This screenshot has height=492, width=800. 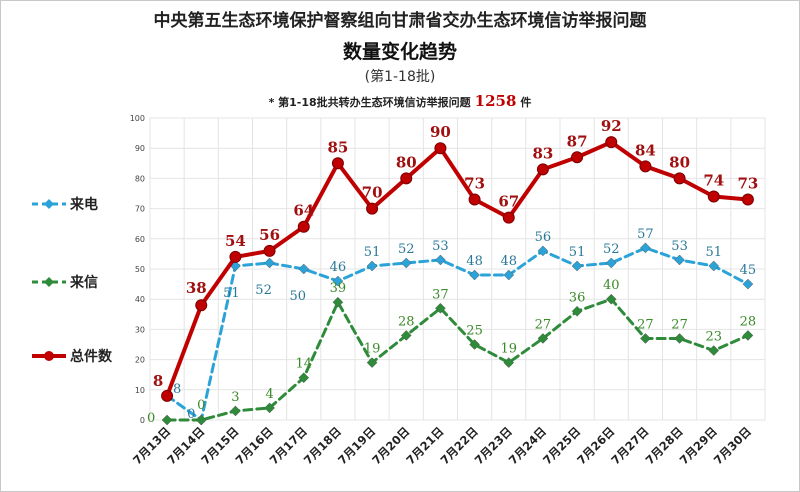 What do you see at coordinates (140, 209) in the screenshot?
I see `y-tick-label: 70` at bounding box center [140, 209].